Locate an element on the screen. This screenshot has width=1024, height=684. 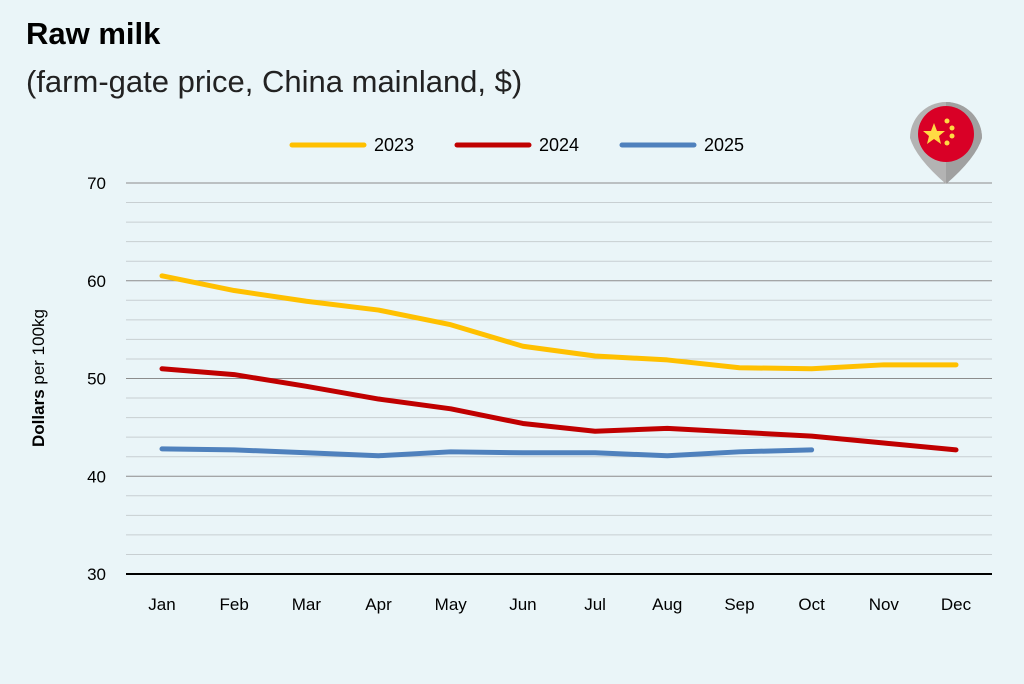
chart-subtitle: (farm-gate price, China mainland, $) is located at coordinates (274, 81).